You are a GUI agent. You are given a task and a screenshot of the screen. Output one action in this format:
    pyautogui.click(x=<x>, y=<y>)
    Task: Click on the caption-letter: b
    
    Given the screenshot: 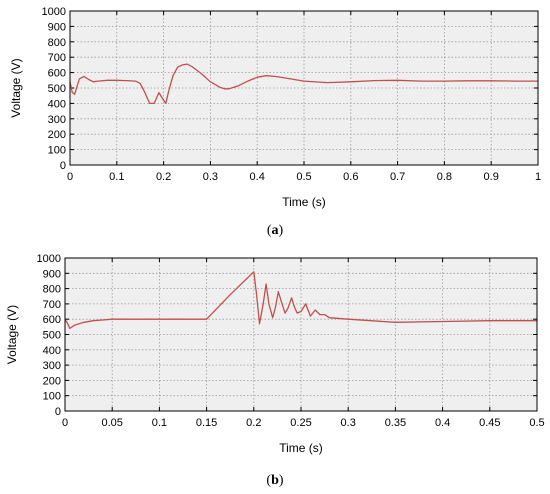 What is the action you would take?
    pyautogui.click(x=275, y=480)
    